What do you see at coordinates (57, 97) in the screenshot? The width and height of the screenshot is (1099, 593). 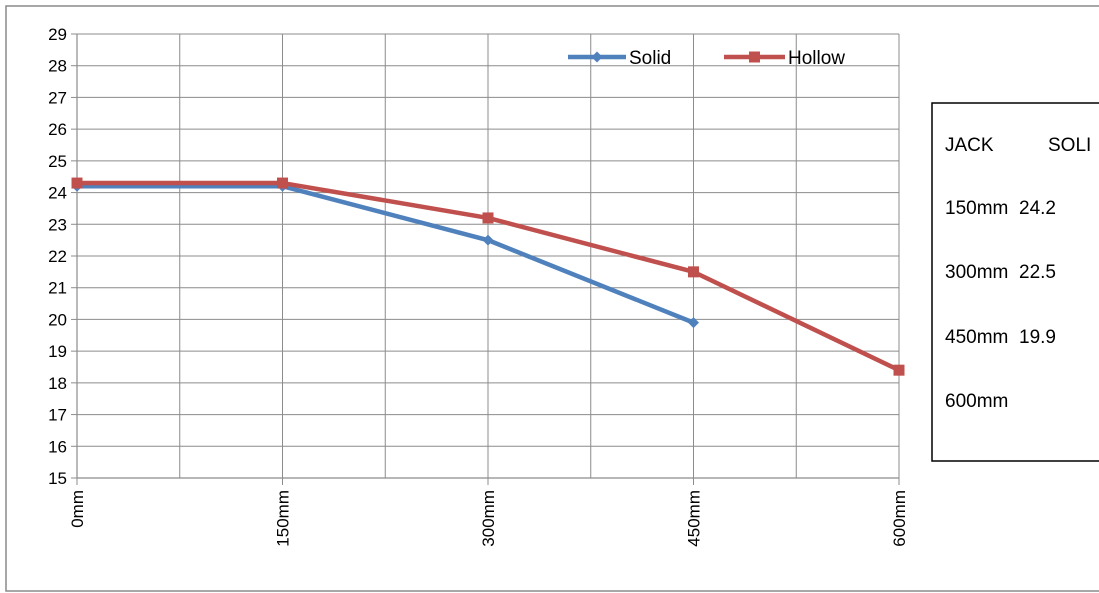 I see `y-tick-label: 27` at bounding box center [57, 97].